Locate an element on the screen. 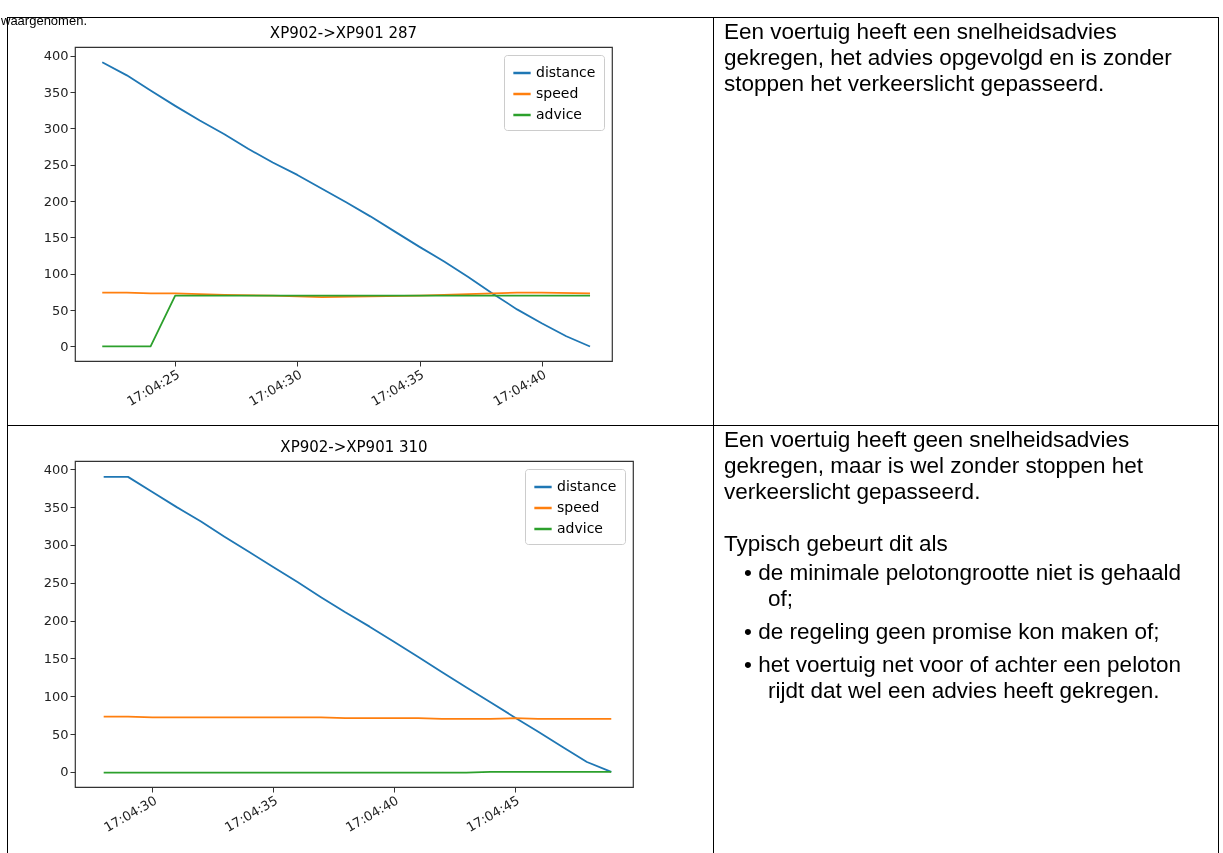 The height and width of the screenshot is (853, 1223). text: Een voertuig heeft geen snelheidsadvies gekregen, maar is wel zonder stoppen het verkeerslicht gepasseerd. is located at coordinates (934, 466).